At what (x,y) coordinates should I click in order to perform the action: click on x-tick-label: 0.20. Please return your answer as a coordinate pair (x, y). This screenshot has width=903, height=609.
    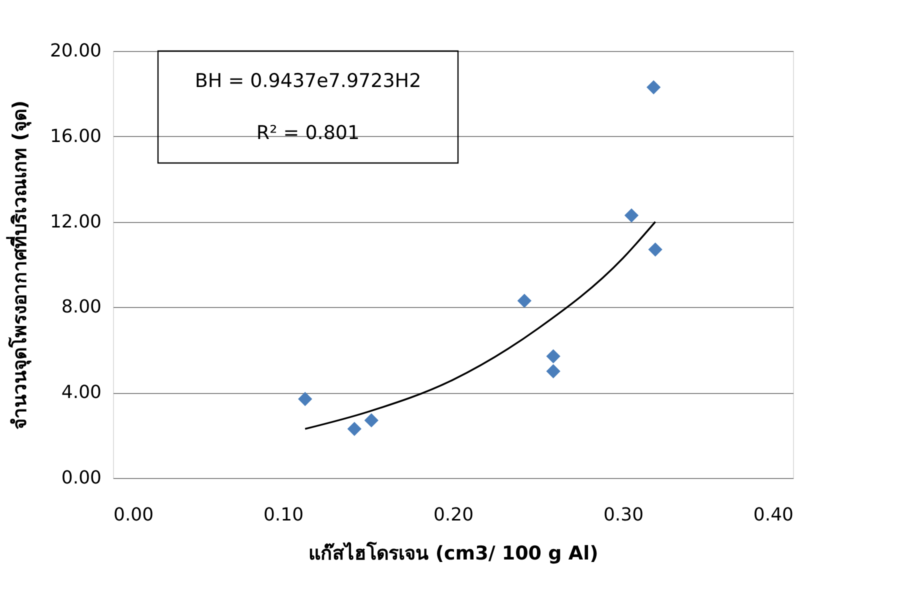
    Looking at the image, I should click on (453, 515).